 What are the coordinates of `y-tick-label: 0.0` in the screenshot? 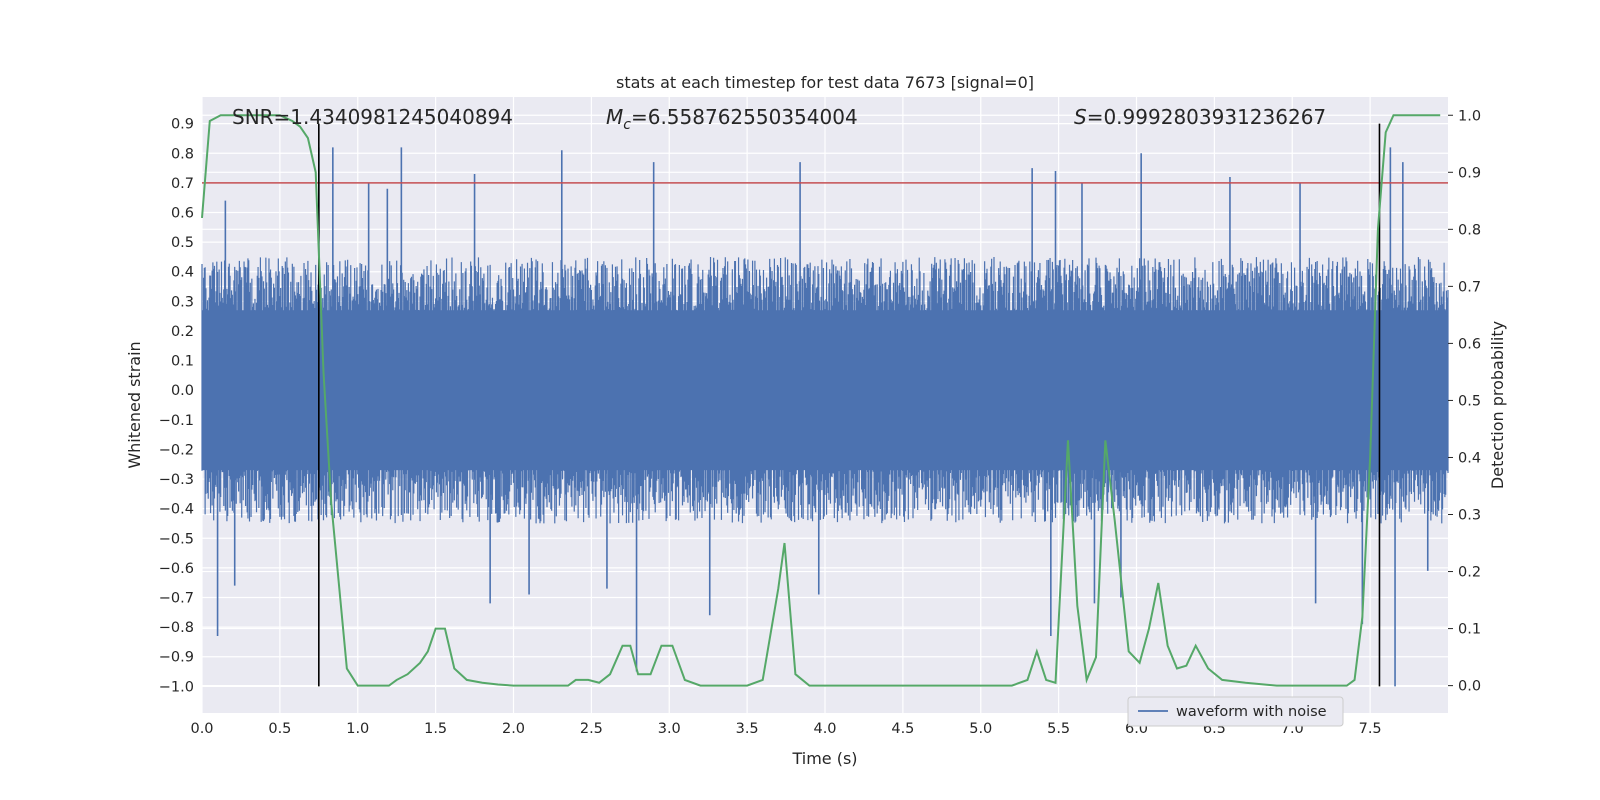 It's located at (182, 391).